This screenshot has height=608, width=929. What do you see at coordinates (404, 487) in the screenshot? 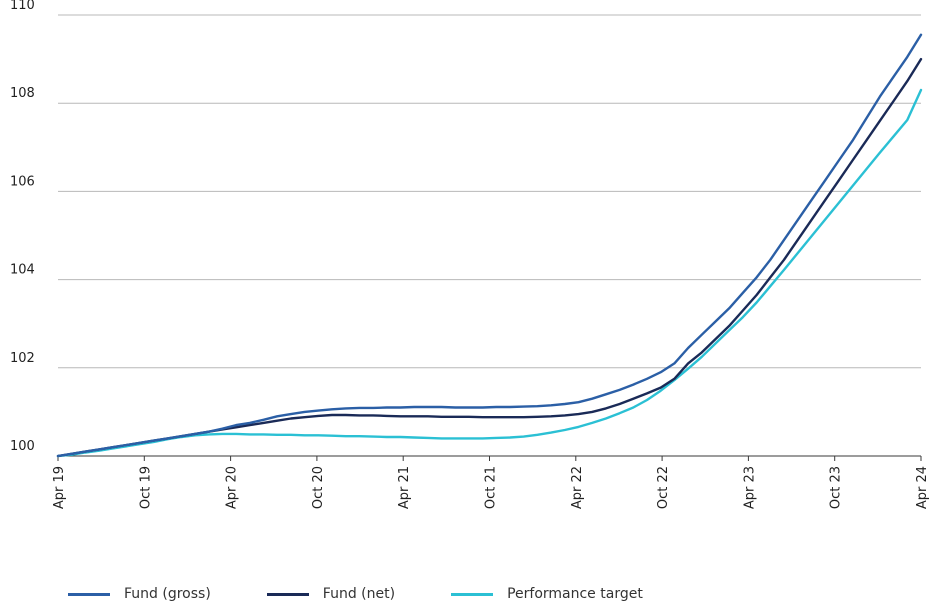
I see `x-tick-label: Apr 21` at bounding box center [404, 487].